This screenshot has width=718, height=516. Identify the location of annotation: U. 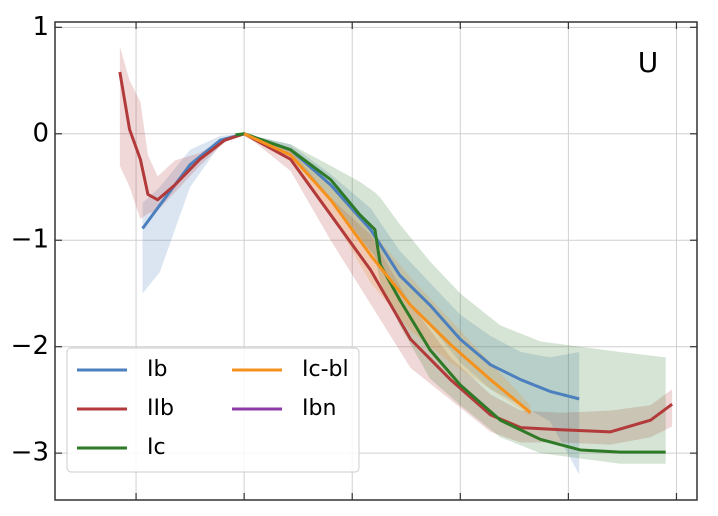
(648, 62).